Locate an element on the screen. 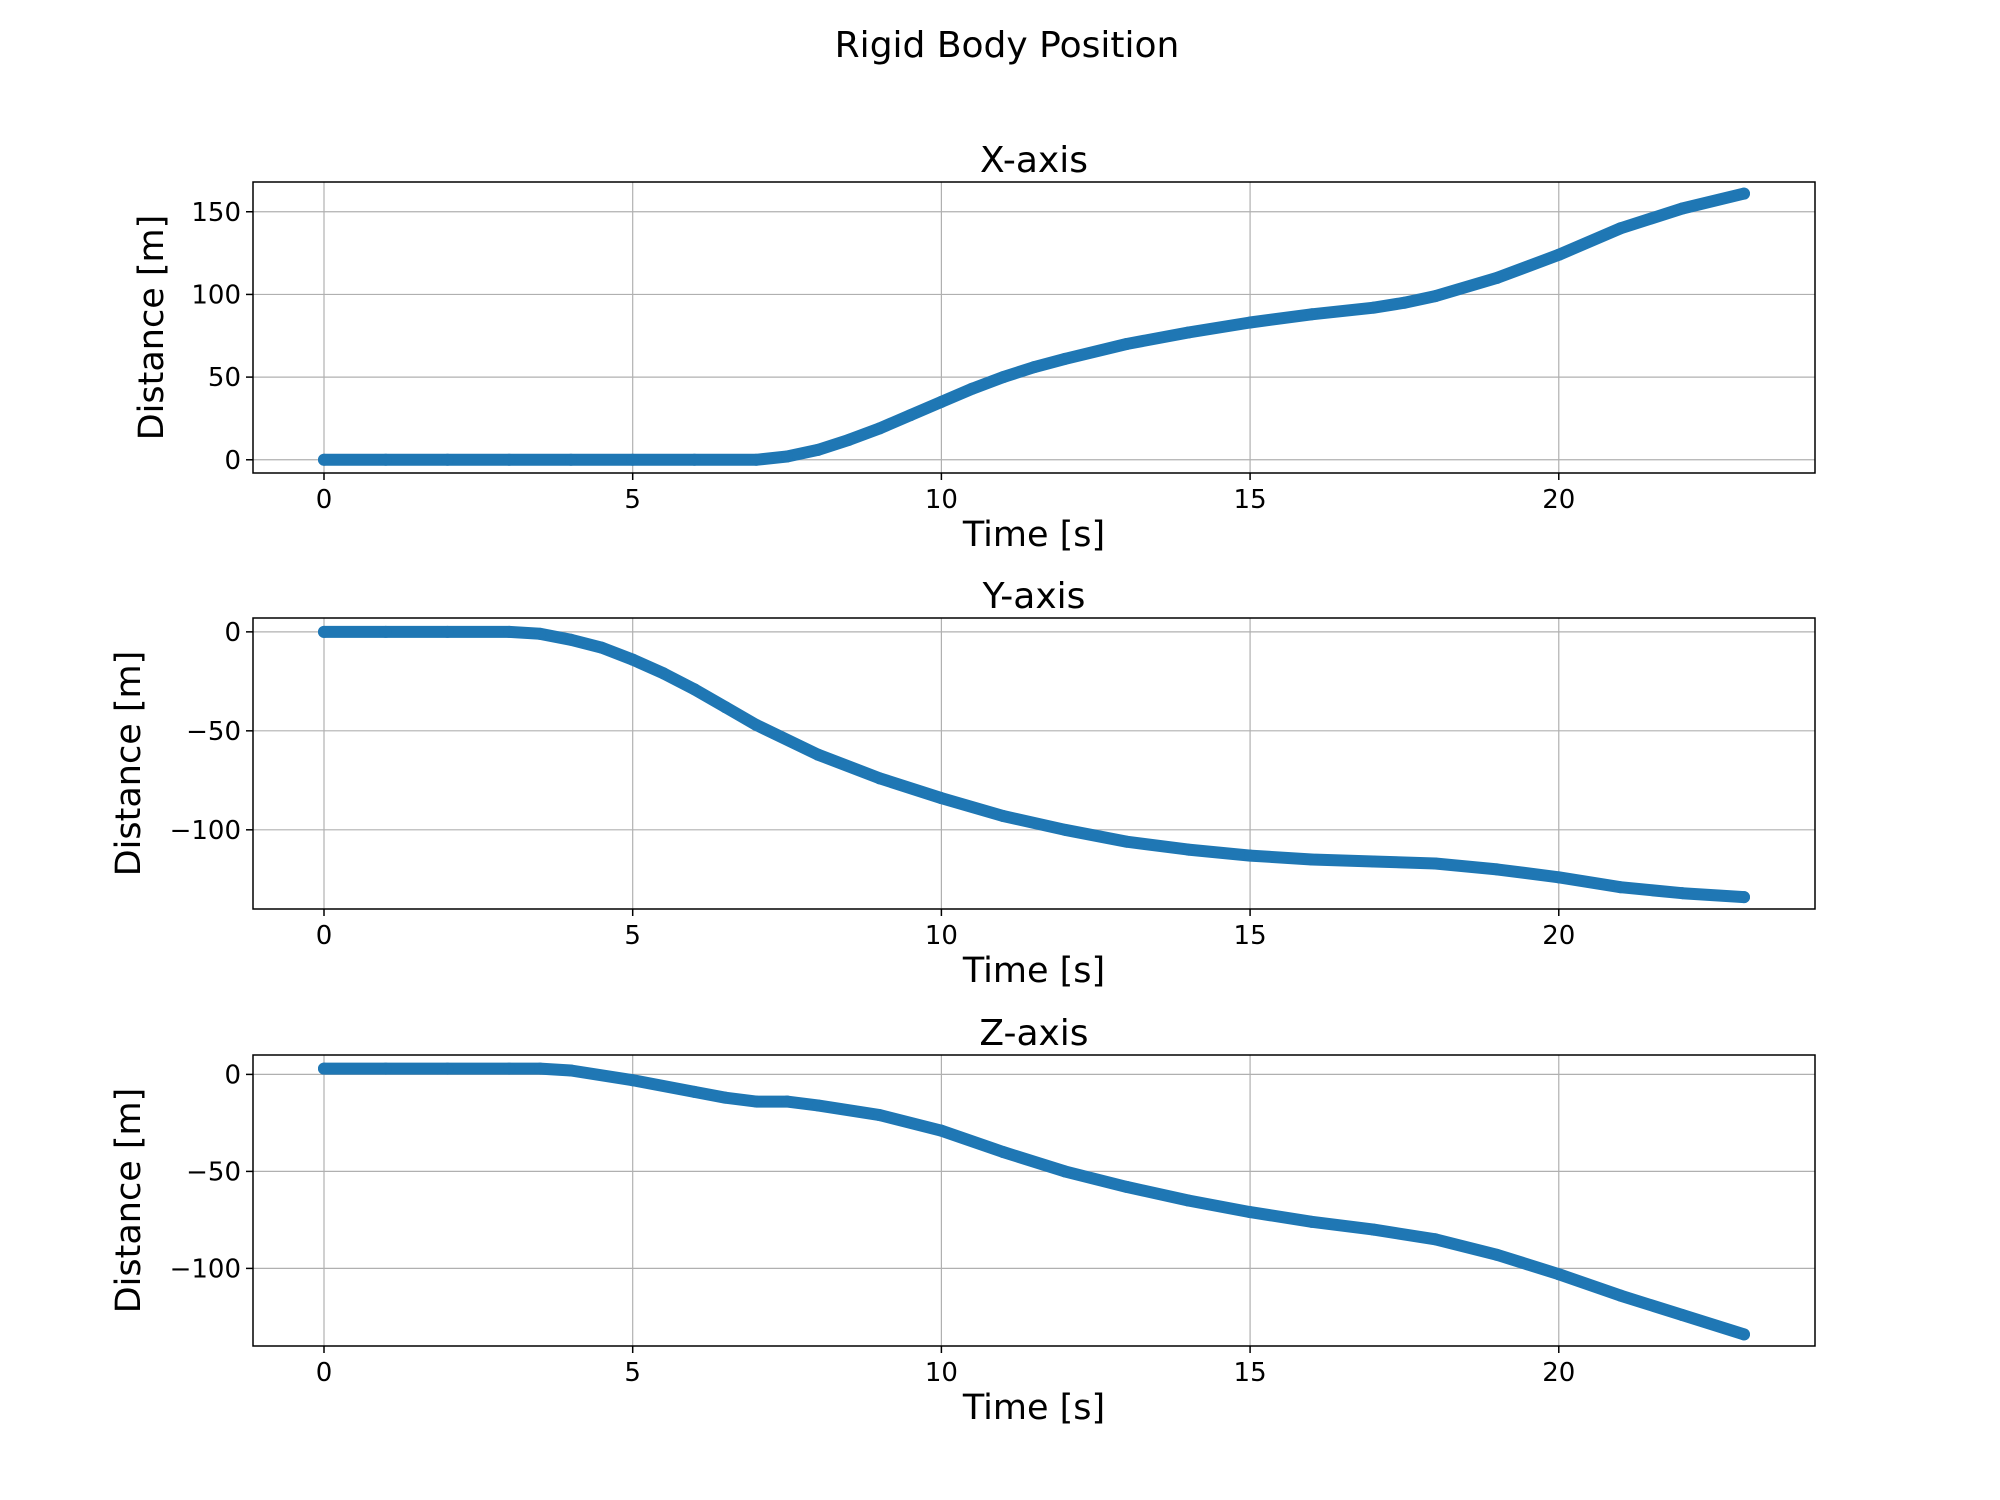 Image resolution: width=2000 pixels, height=1500 pixels. y-tick-label: 150 is located at coordinates (216, 213).